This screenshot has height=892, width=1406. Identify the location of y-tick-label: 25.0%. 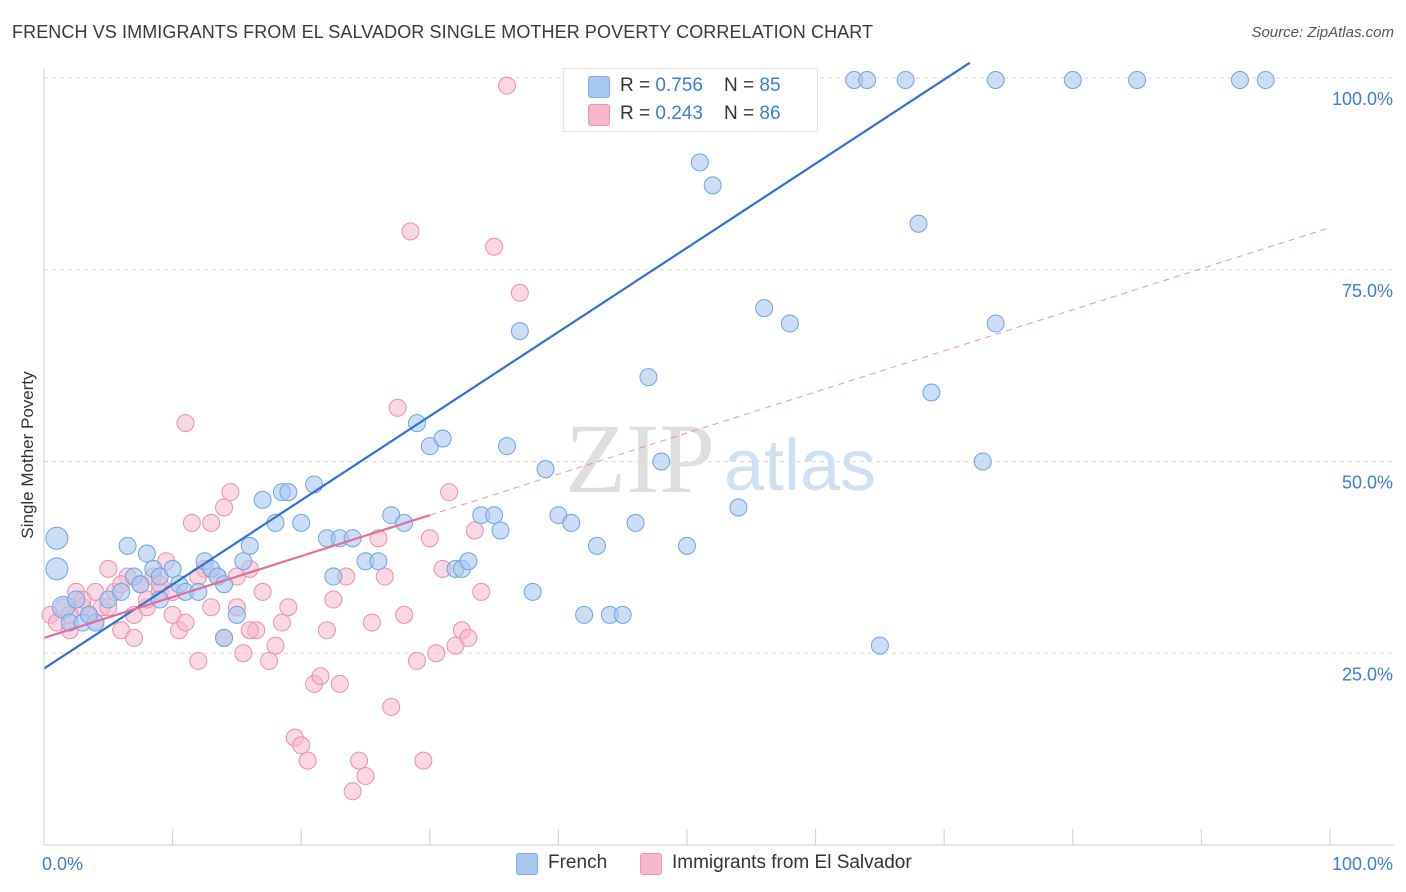
(1367, 674).